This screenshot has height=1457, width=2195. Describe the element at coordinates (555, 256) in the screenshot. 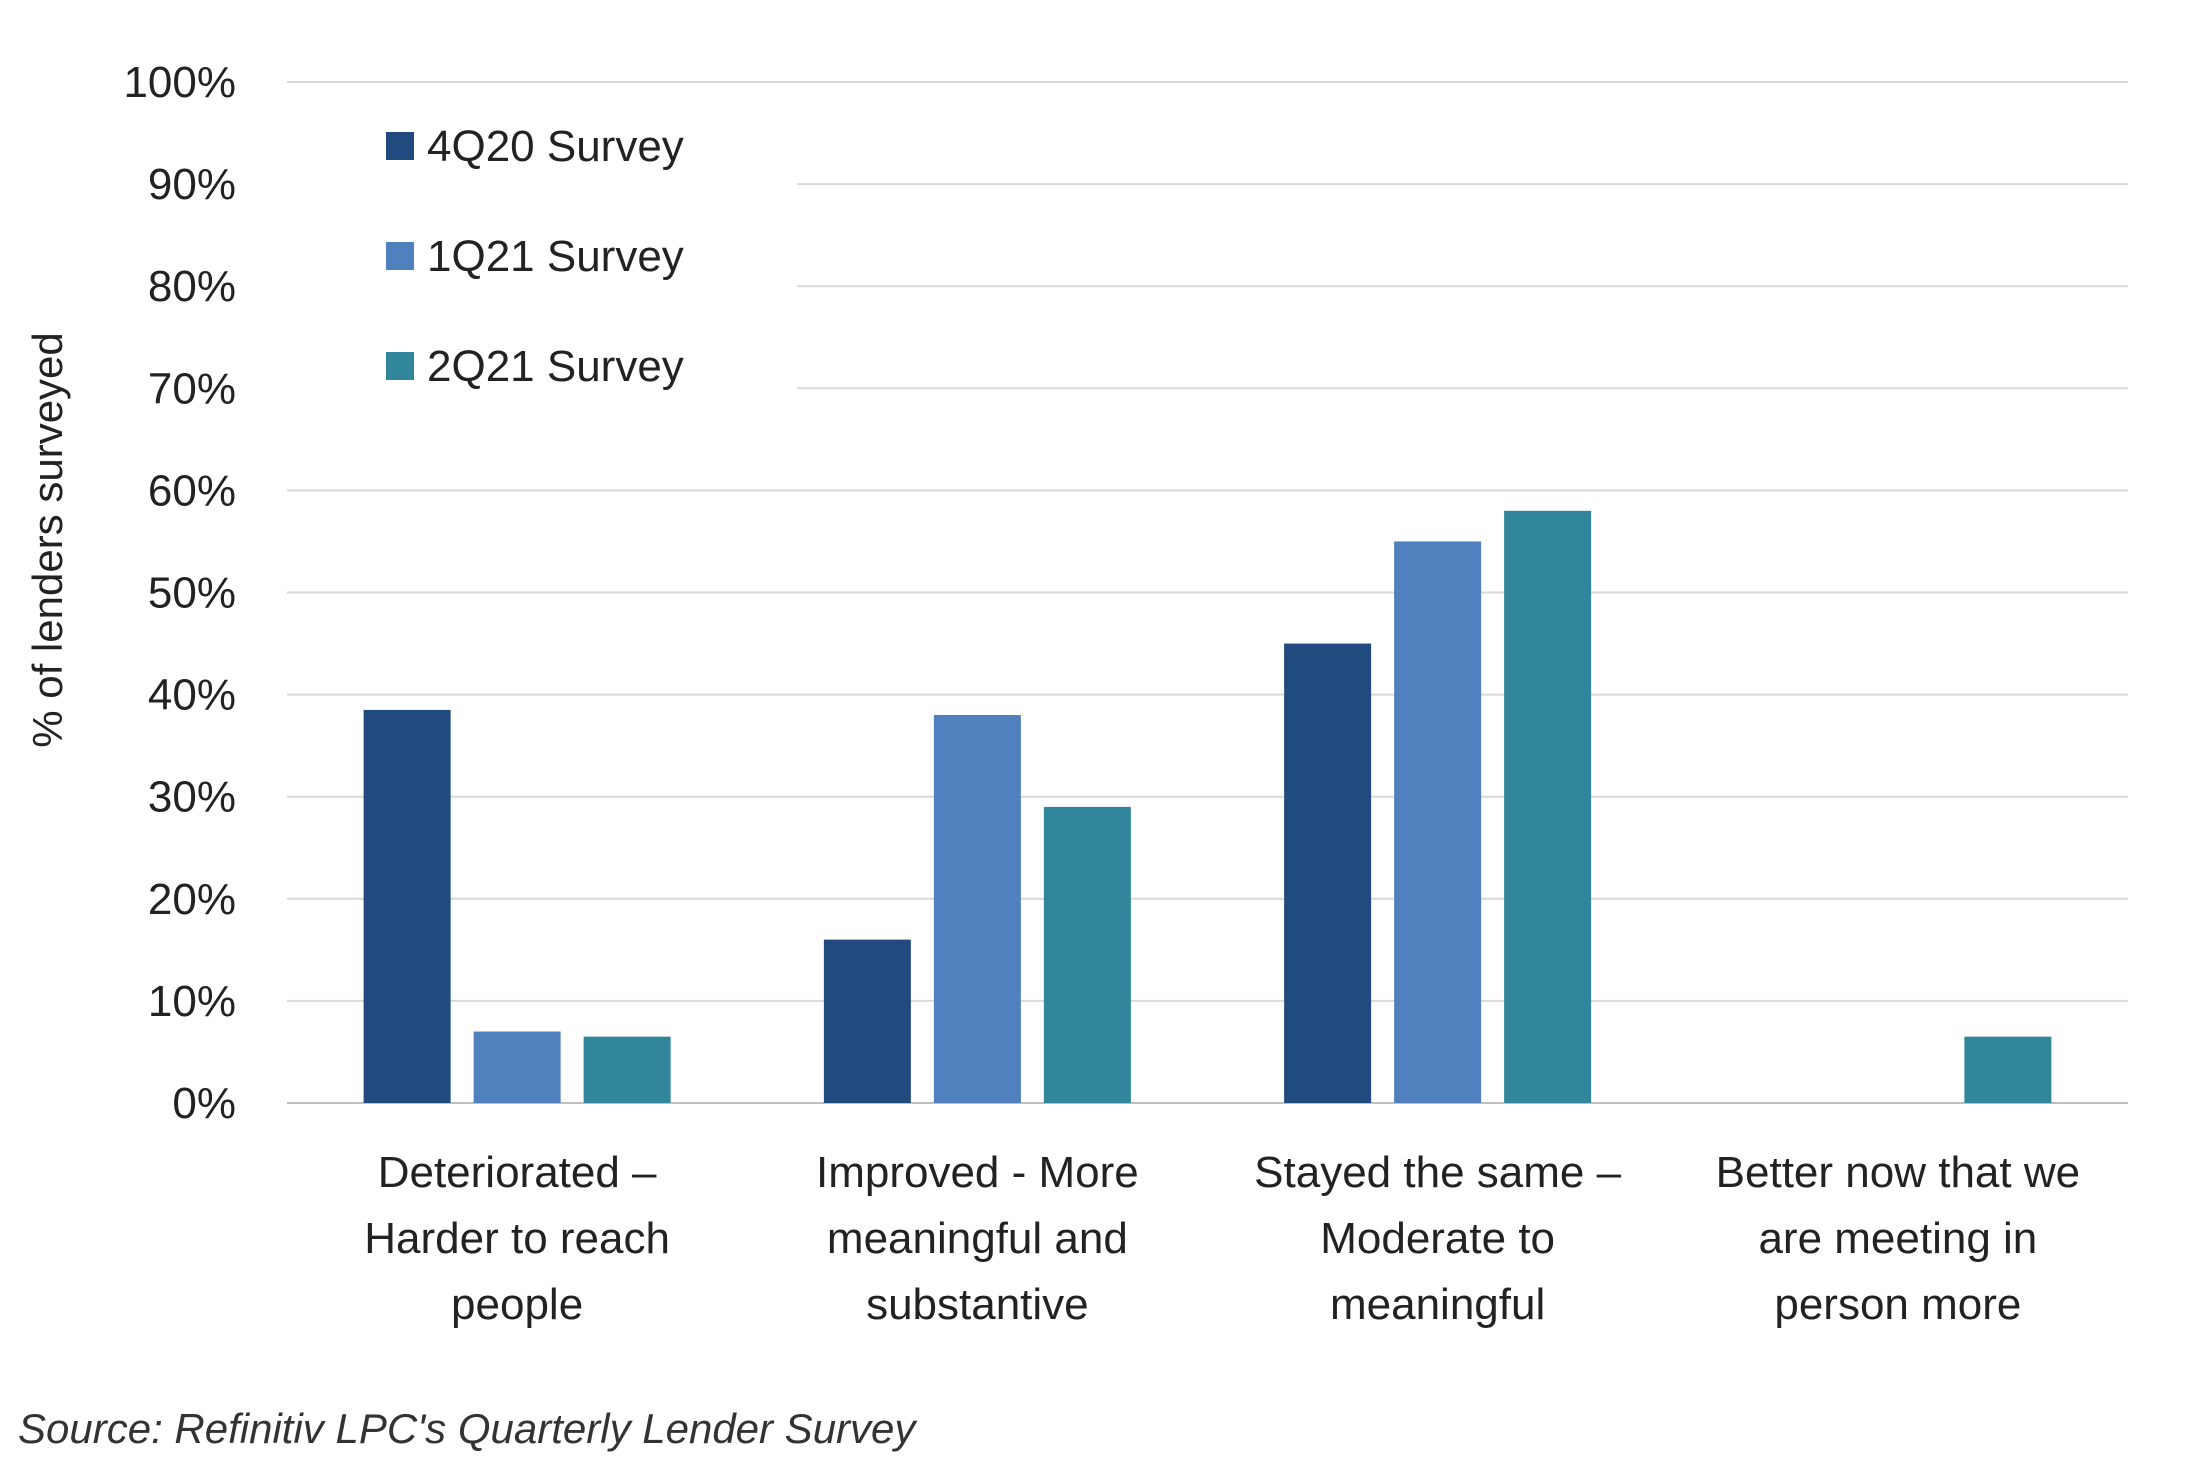

I see `legend-label: 1Q21 Survey` at that location.